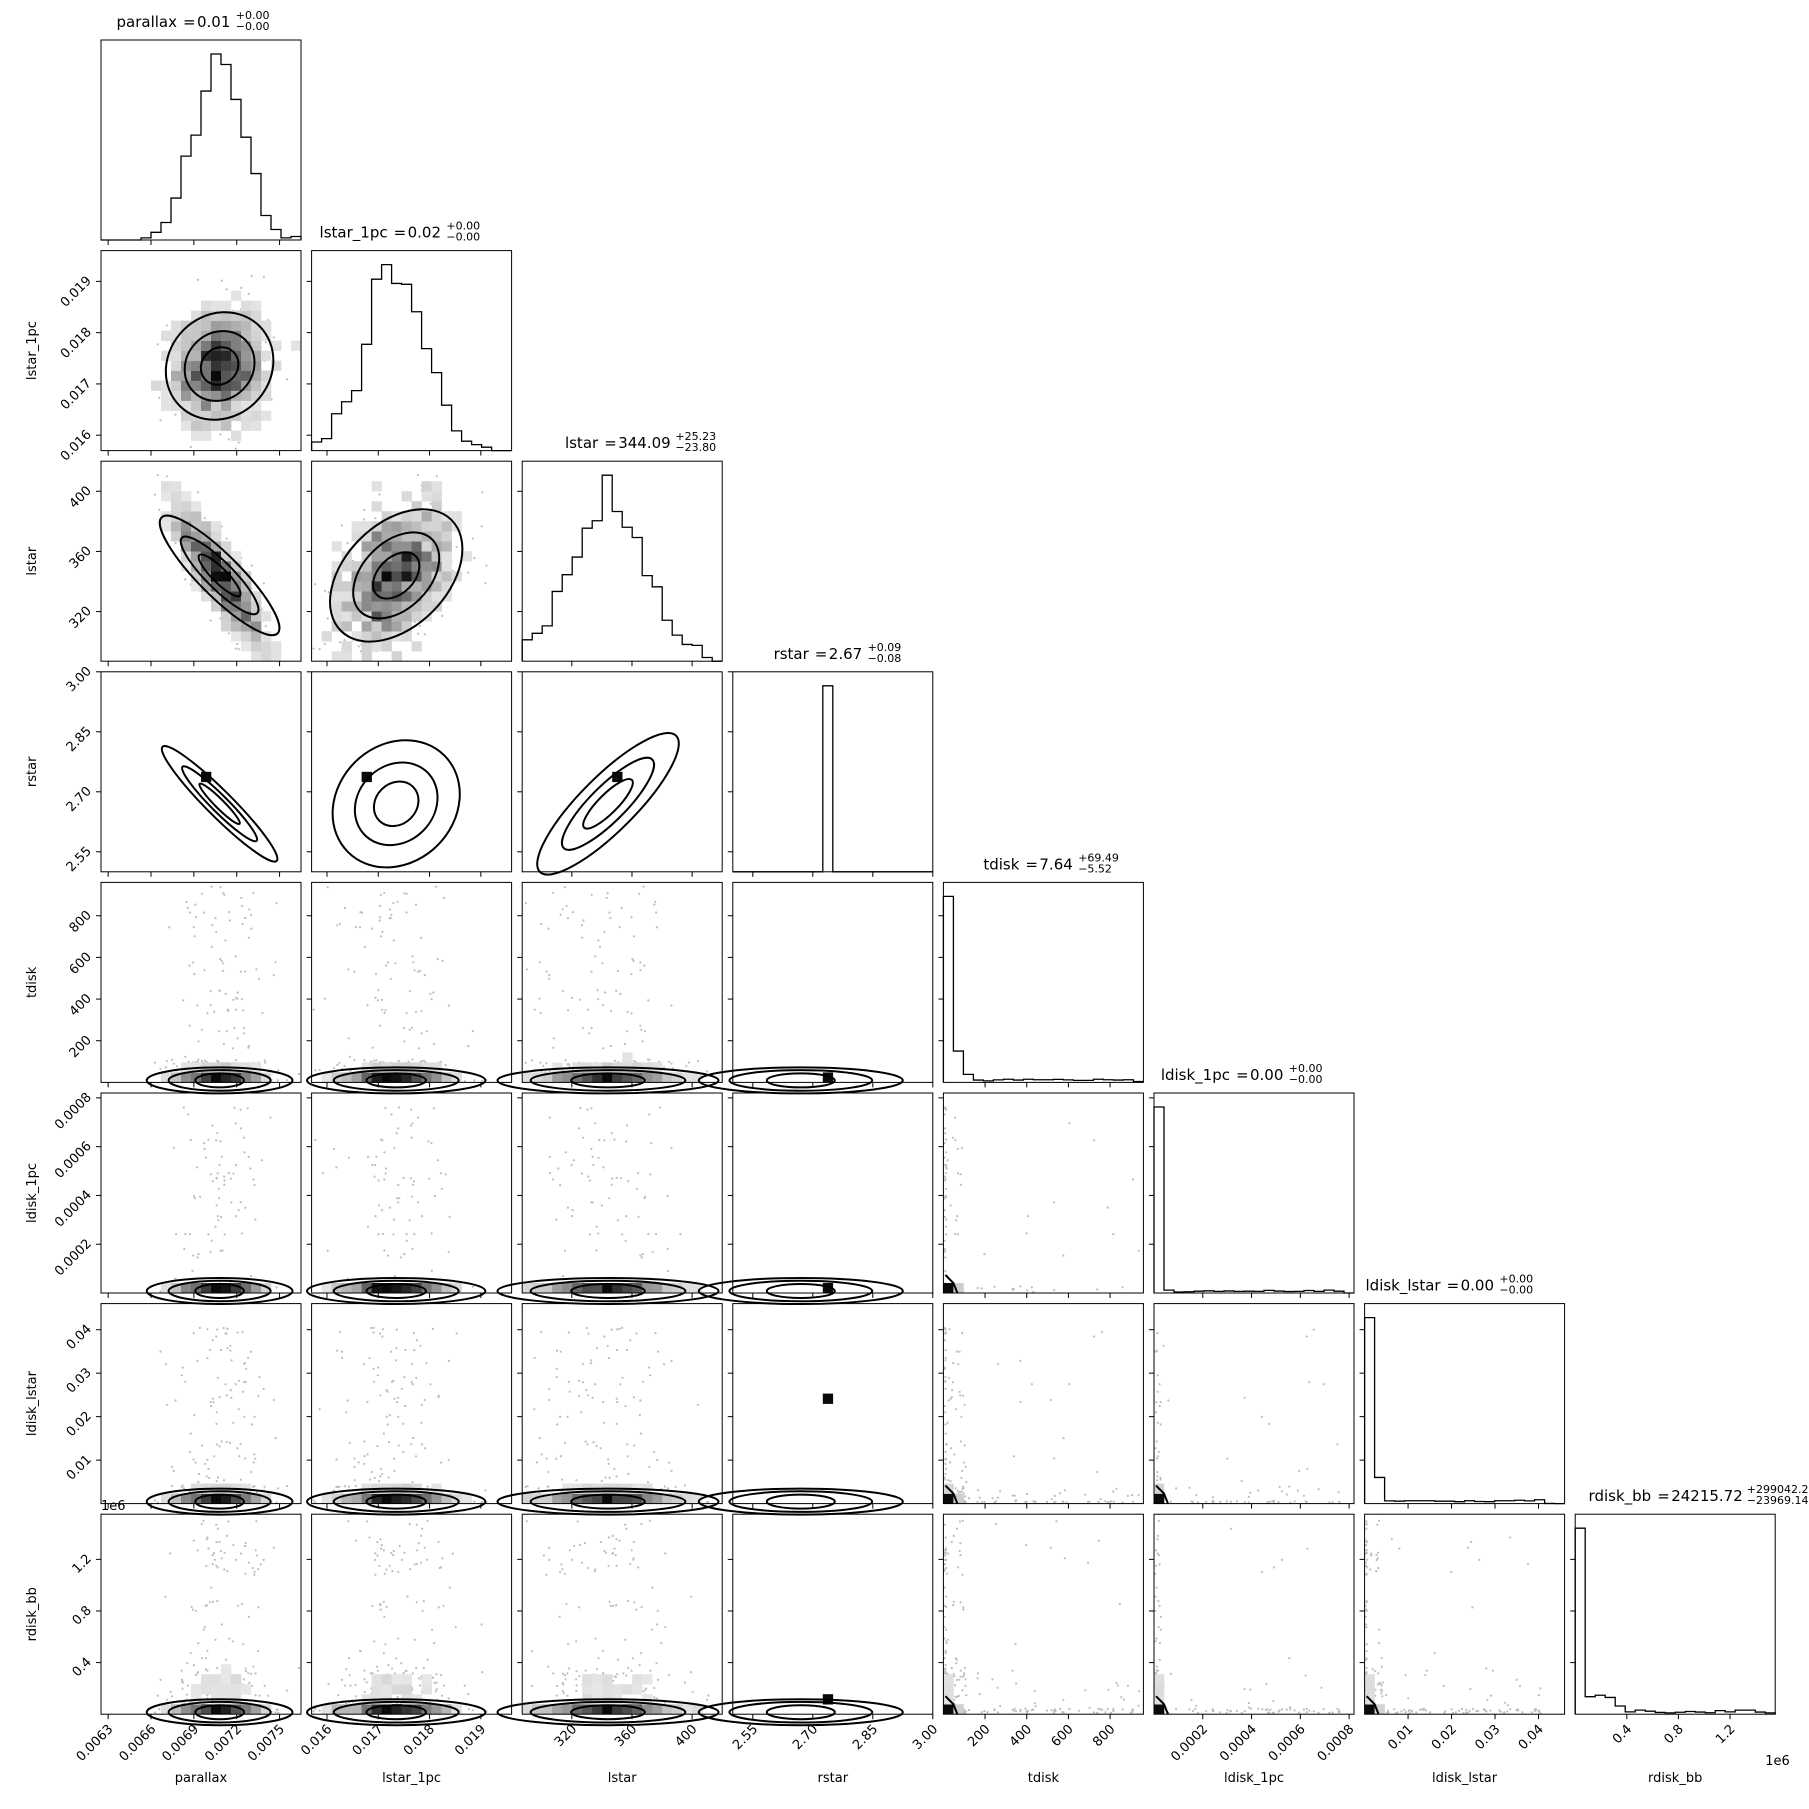 The image size is (1809, 1809). I want to click on y-tick-label: 2.70, so click(79, 799).